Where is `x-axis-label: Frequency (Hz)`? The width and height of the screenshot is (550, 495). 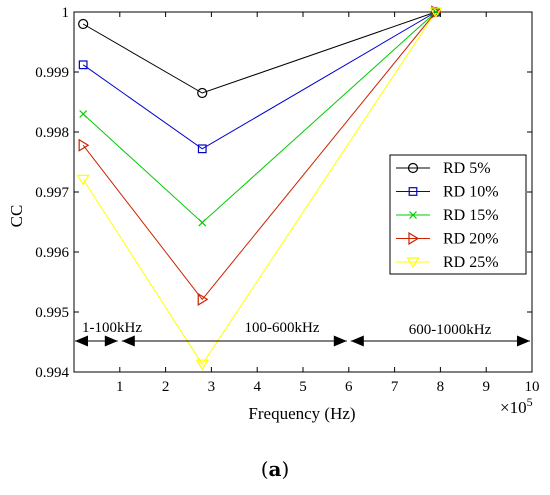
x-axis-label: Frequency (Hz) is located at coordinates (301, 413).